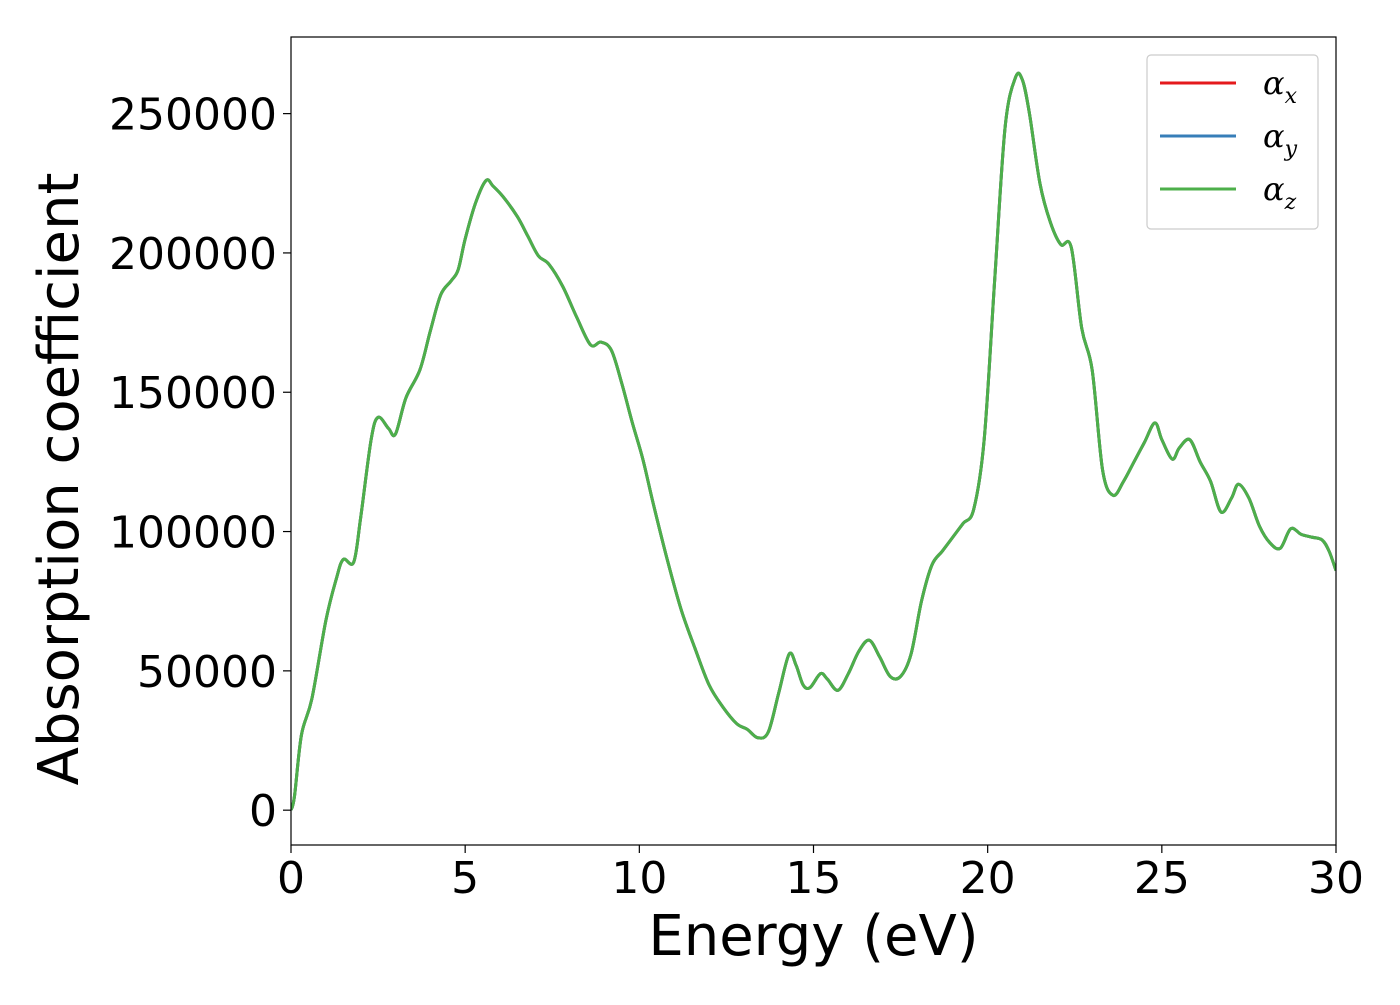 This screenshot has width=1400, height=1005. I want to click on legend-item-x: αx, so click(1229, 86).